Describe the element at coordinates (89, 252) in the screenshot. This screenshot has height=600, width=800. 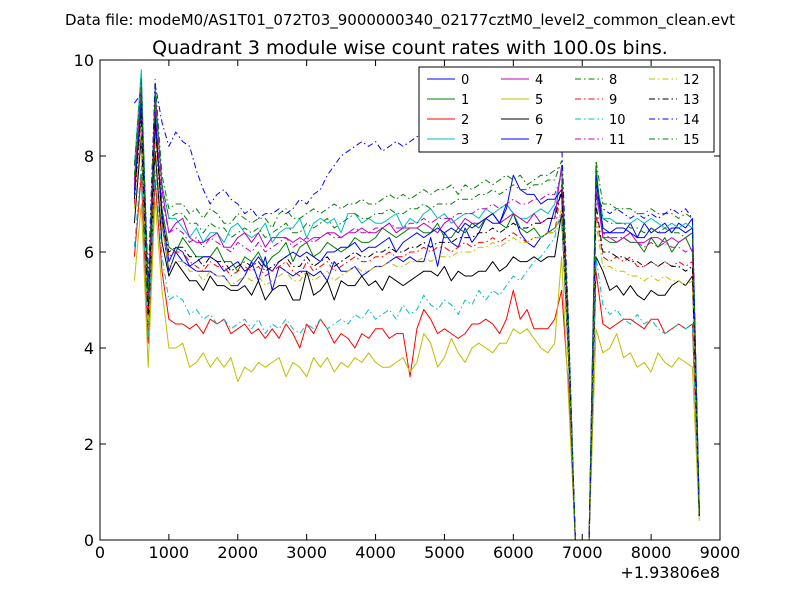
I see `y-tick-label: 6` at that location.